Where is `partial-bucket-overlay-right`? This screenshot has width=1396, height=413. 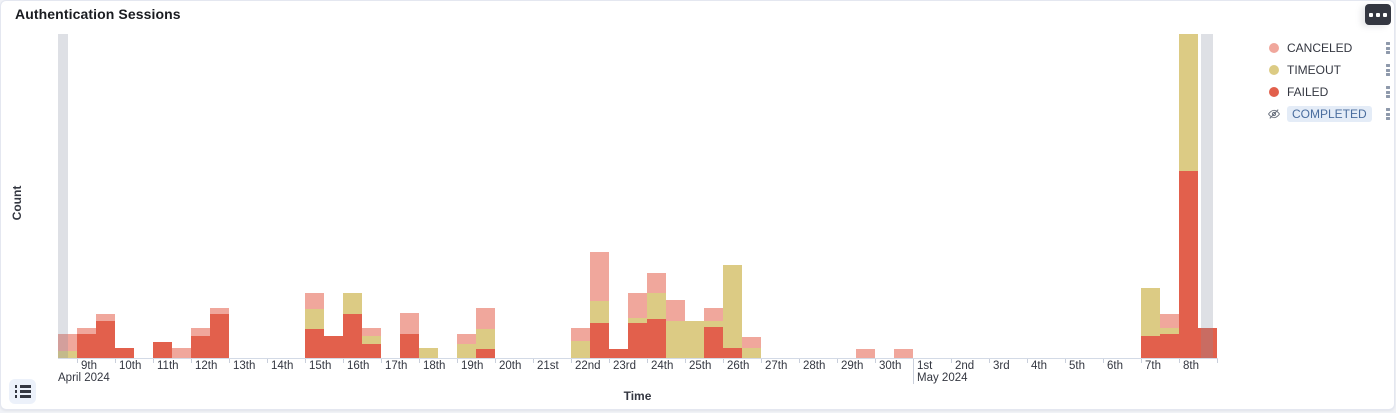
partial-bucket-overlay-right is located at coordinates (1207, 196).